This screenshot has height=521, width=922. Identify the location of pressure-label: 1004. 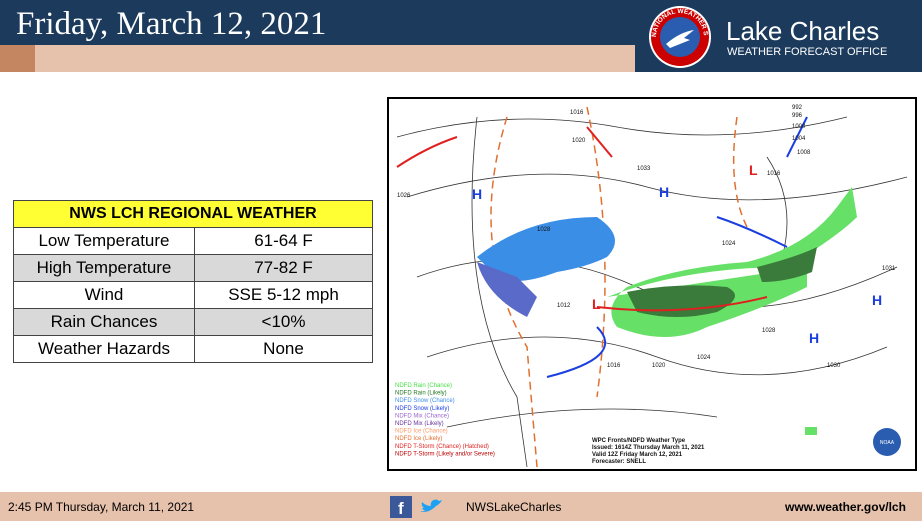
(799, 139).